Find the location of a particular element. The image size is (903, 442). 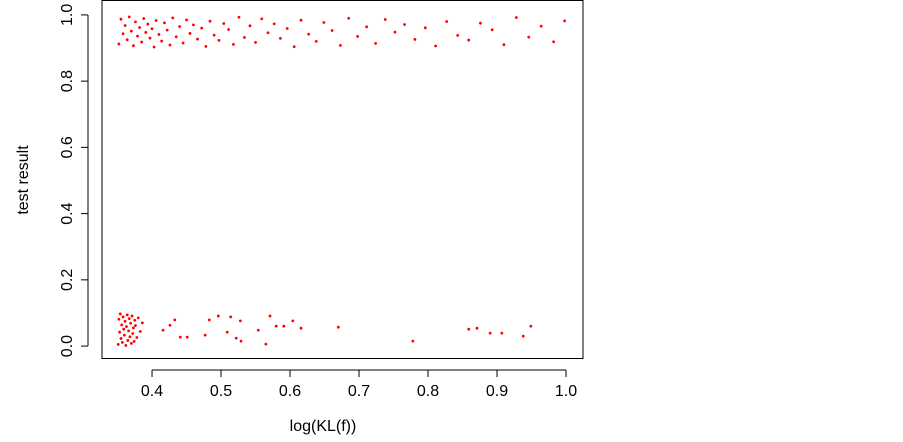

x-tick-label: 0.8 is located at coordinates (428, 391).